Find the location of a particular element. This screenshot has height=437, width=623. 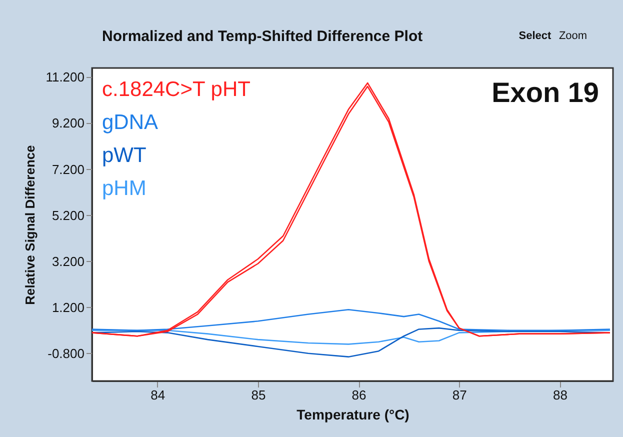

y-tick-label: 7.200 is located at coordinates (68, 169).